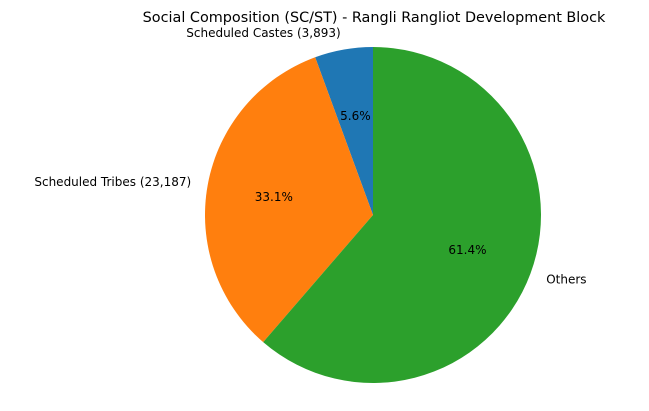 The image size is (649, 411). Describe the element at coordinates (355, 116) in the screenshot. I see `pct-label-scheduled-castes: 5.6%` at that location.